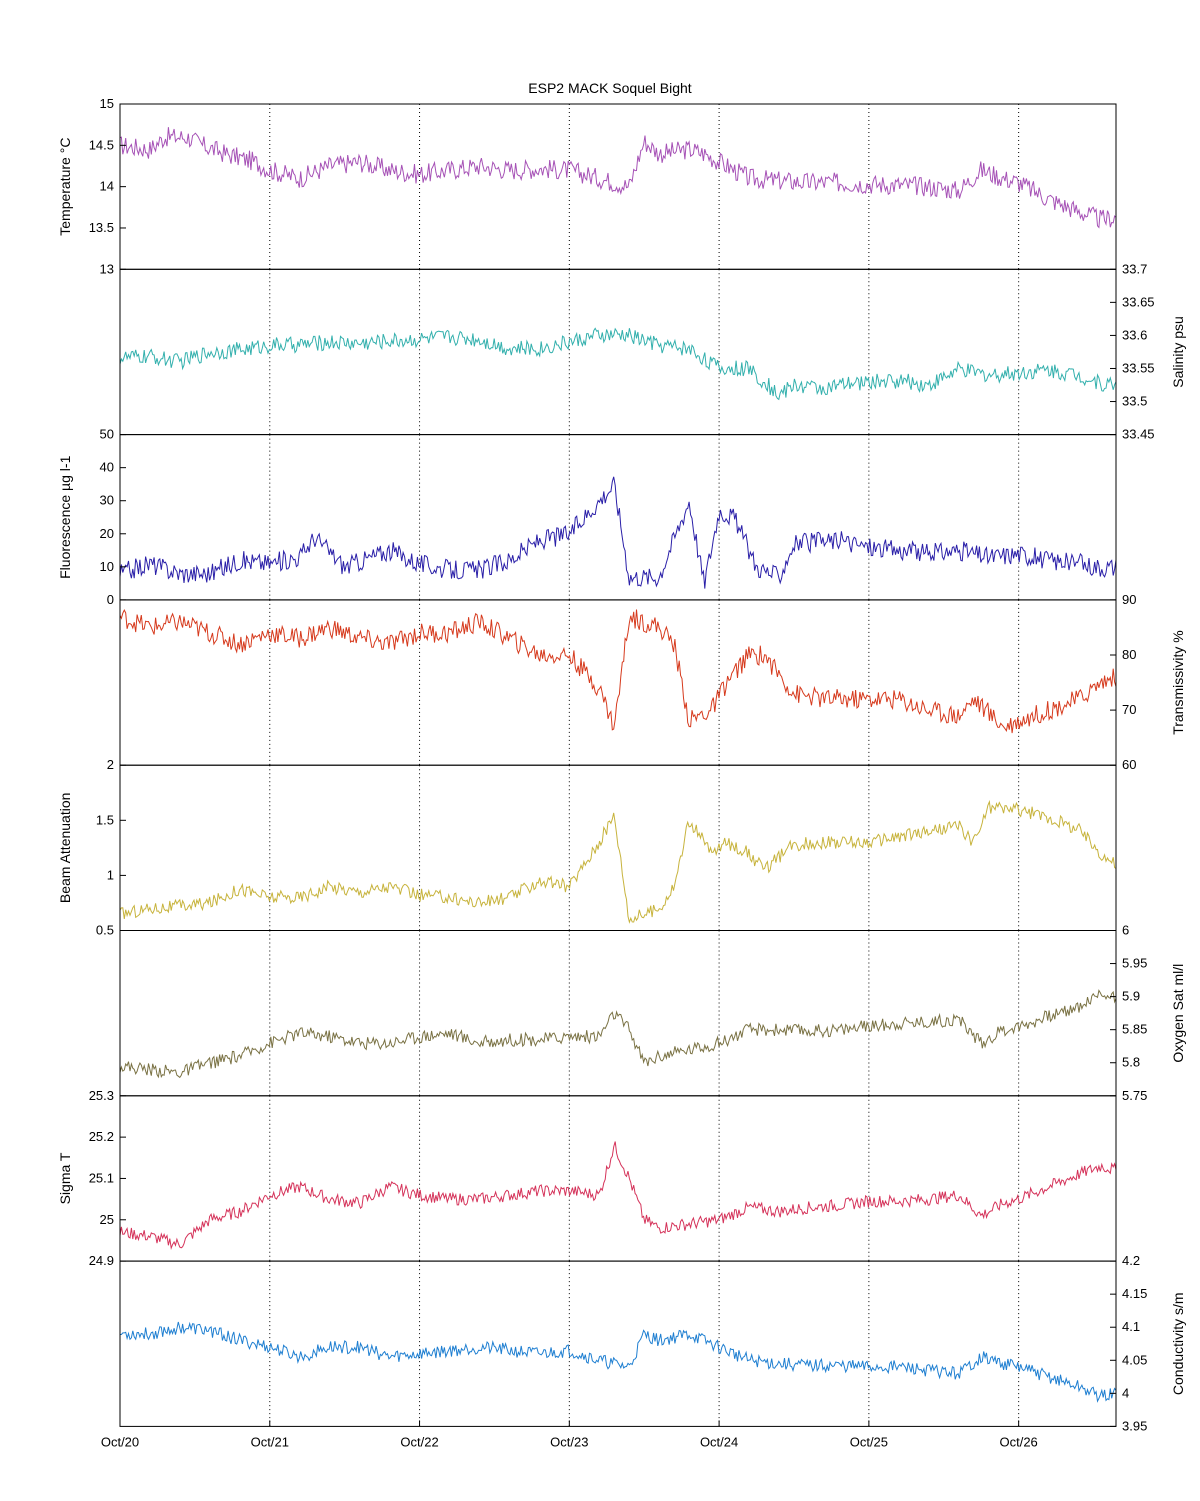  Describe the element at coordinates (1134, 1029) in the screenshot. I see `ytick-label-oxygen-sat-2: 5.85` at that location.